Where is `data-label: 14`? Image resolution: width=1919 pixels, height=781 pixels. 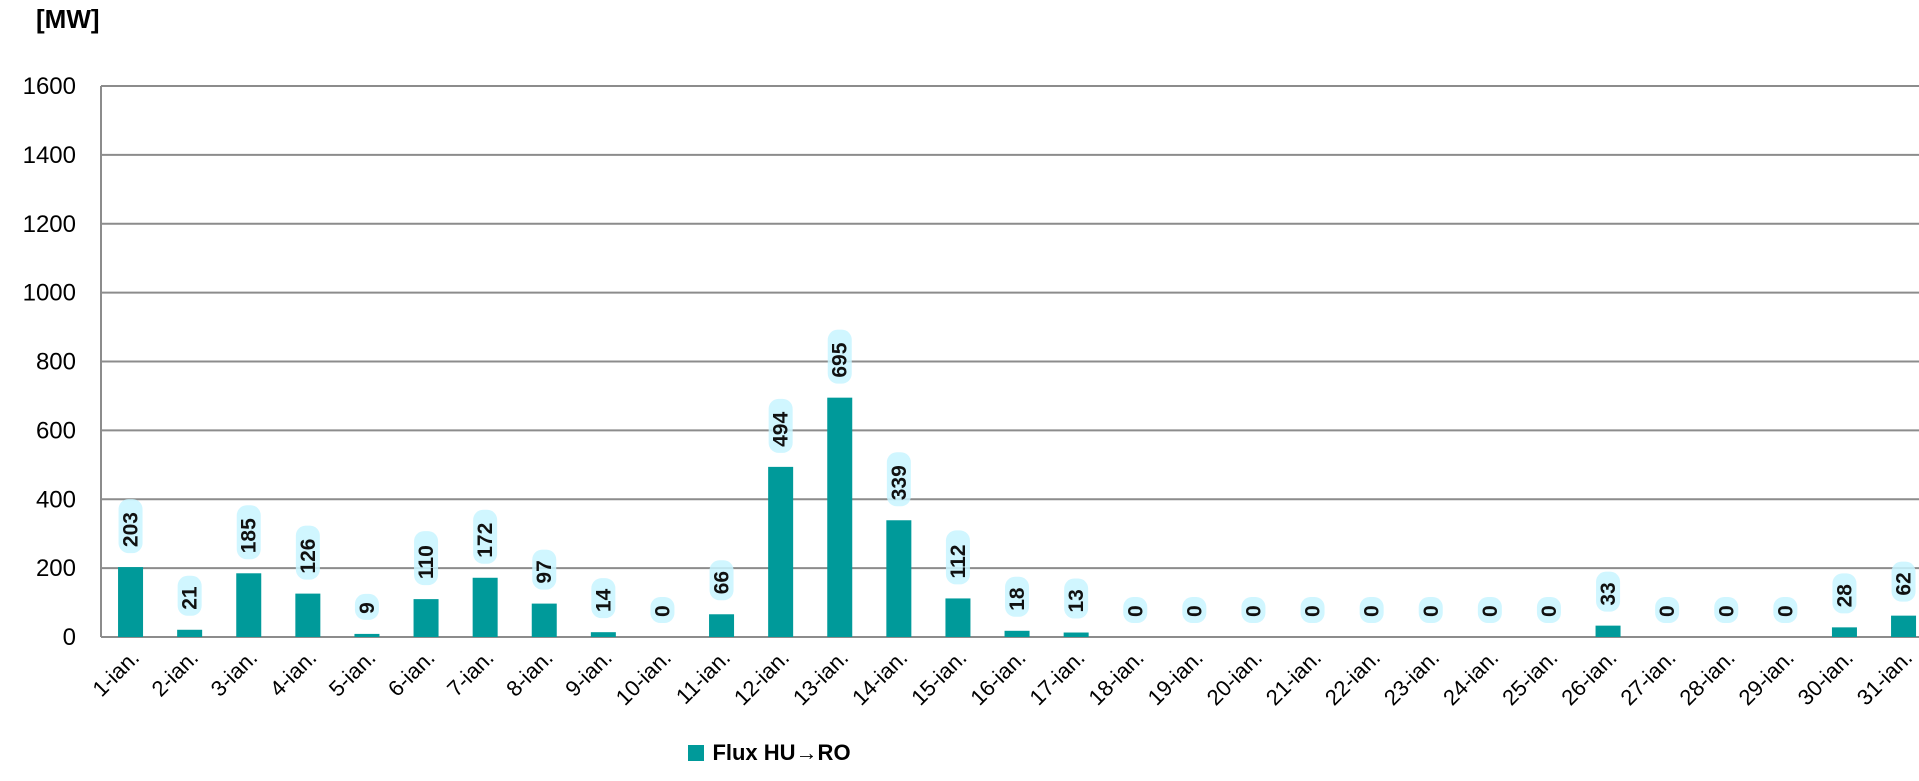 data-label: 14 is located at coordinates (603, 600).